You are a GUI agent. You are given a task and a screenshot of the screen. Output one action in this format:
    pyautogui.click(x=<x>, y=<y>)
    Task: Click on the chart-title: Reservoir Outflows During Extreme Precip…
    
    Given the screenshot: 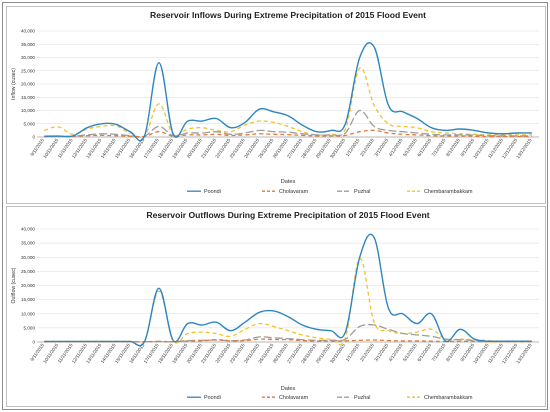 What is the action you would take?
    pyautogui.click(x=287, y=215)
    